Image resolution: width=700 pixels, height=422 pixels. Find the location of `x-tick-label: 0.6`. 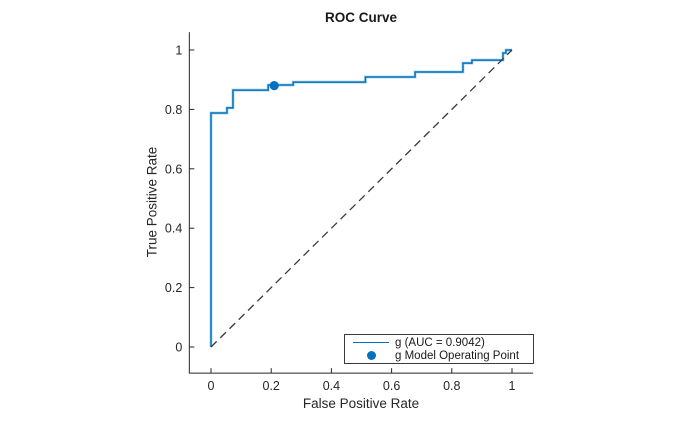

x-tick-label: 0.6 is located at coordinates (391, 386).